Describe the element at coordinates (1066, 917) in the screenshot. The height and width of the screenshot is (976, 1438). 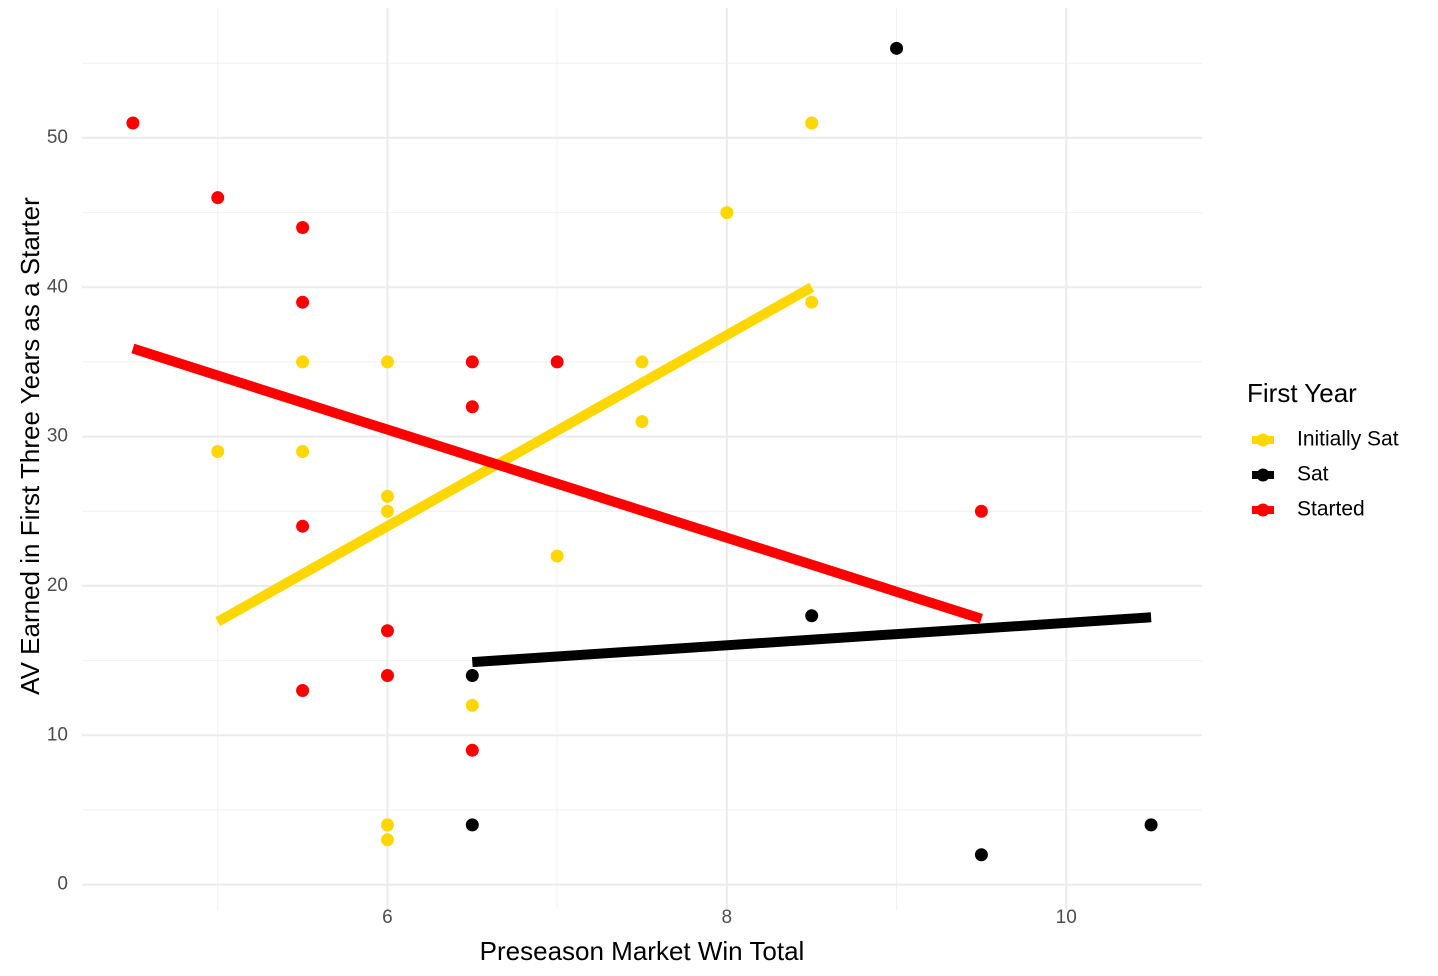
I see `x-tick-label: 10` at that location.